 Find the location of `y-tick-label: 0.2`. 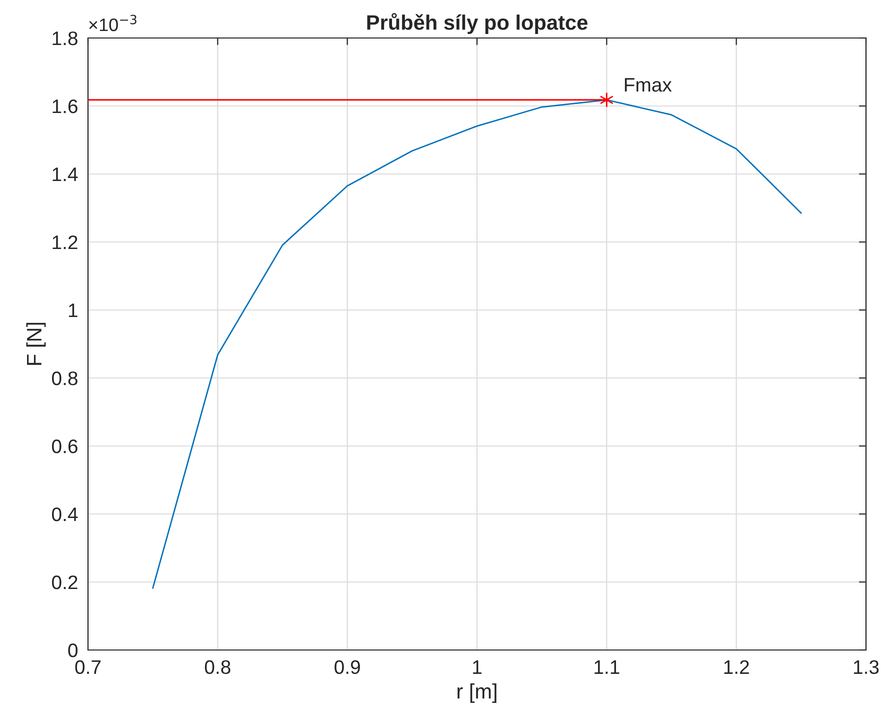

y-tick-label: 0.2 is located at coordinates (65, 582).